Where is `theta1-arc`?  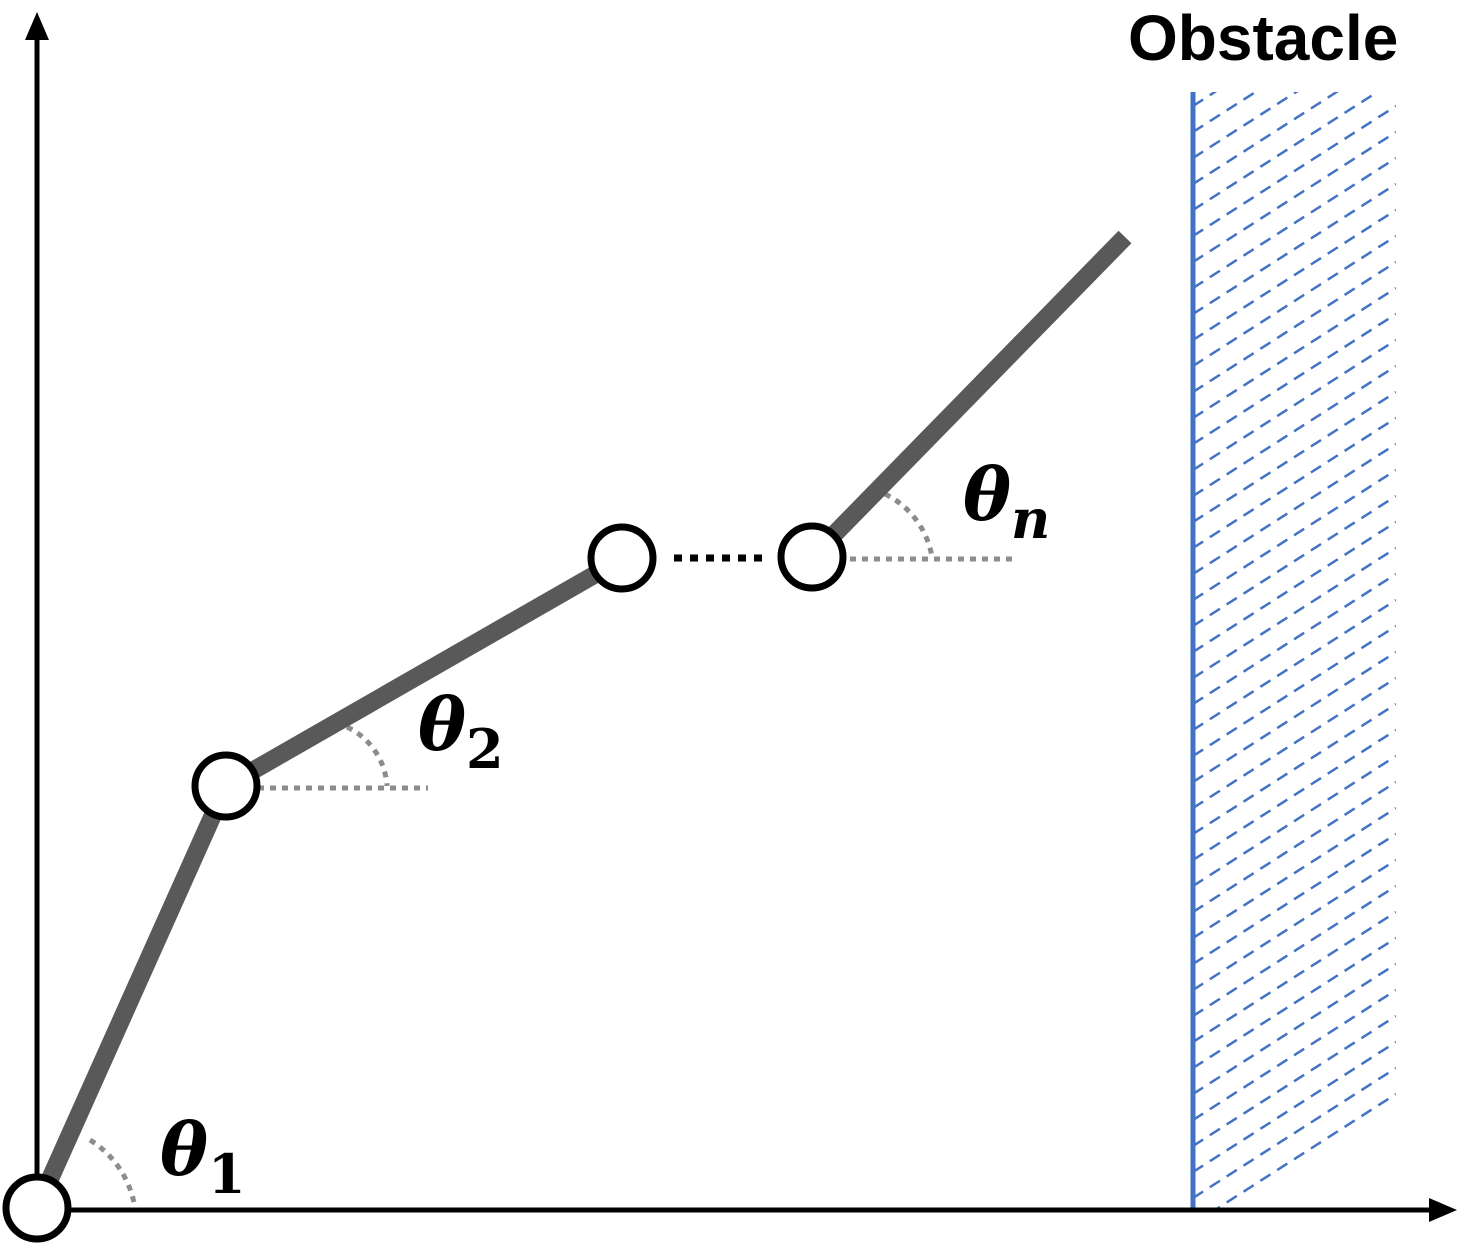 theta1-arc is located at coordinates (113, 1173).